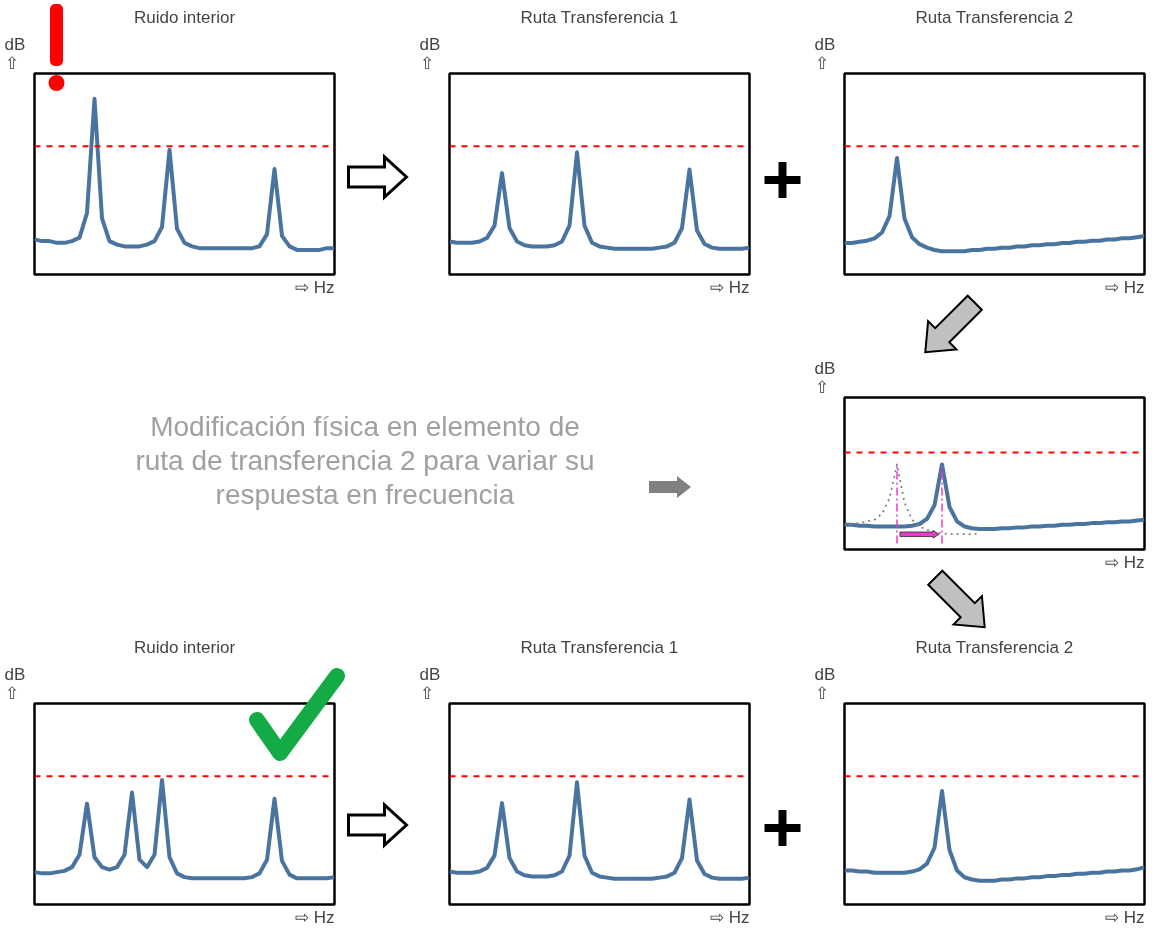 The width and height of the screenshot is (1165, 931). What do you see at coordinates (365, 461) in the screenshot?
I see `text: Modificación física en elemento de ruta de transferencia 2 para variar su respuesta en frecuencia` at bounding box center [365, 461].